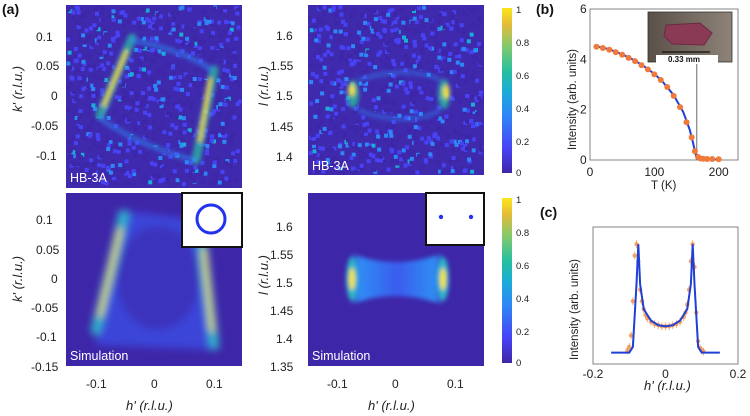 This screenshot has height=416, width=750. What do you see at coordinates (46, 337) in the screenshot?
I see `ytick: -0.1` at bounding box center [46, 337].